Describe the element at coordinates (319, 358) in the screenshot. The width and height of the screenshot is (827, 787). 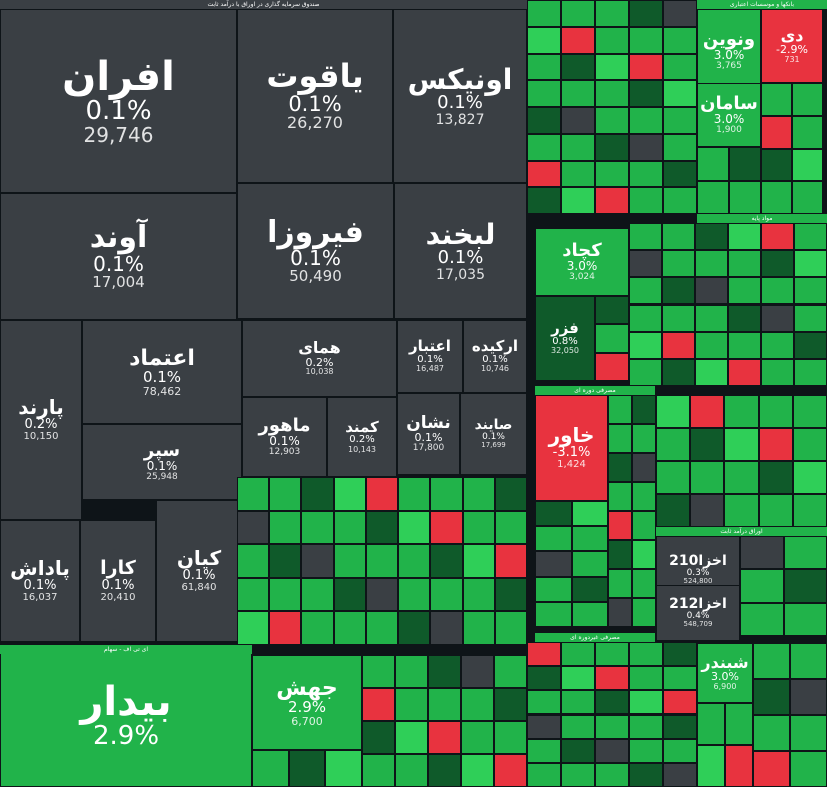
I see `tile-8: همای 0.2% 10,038` at that location.